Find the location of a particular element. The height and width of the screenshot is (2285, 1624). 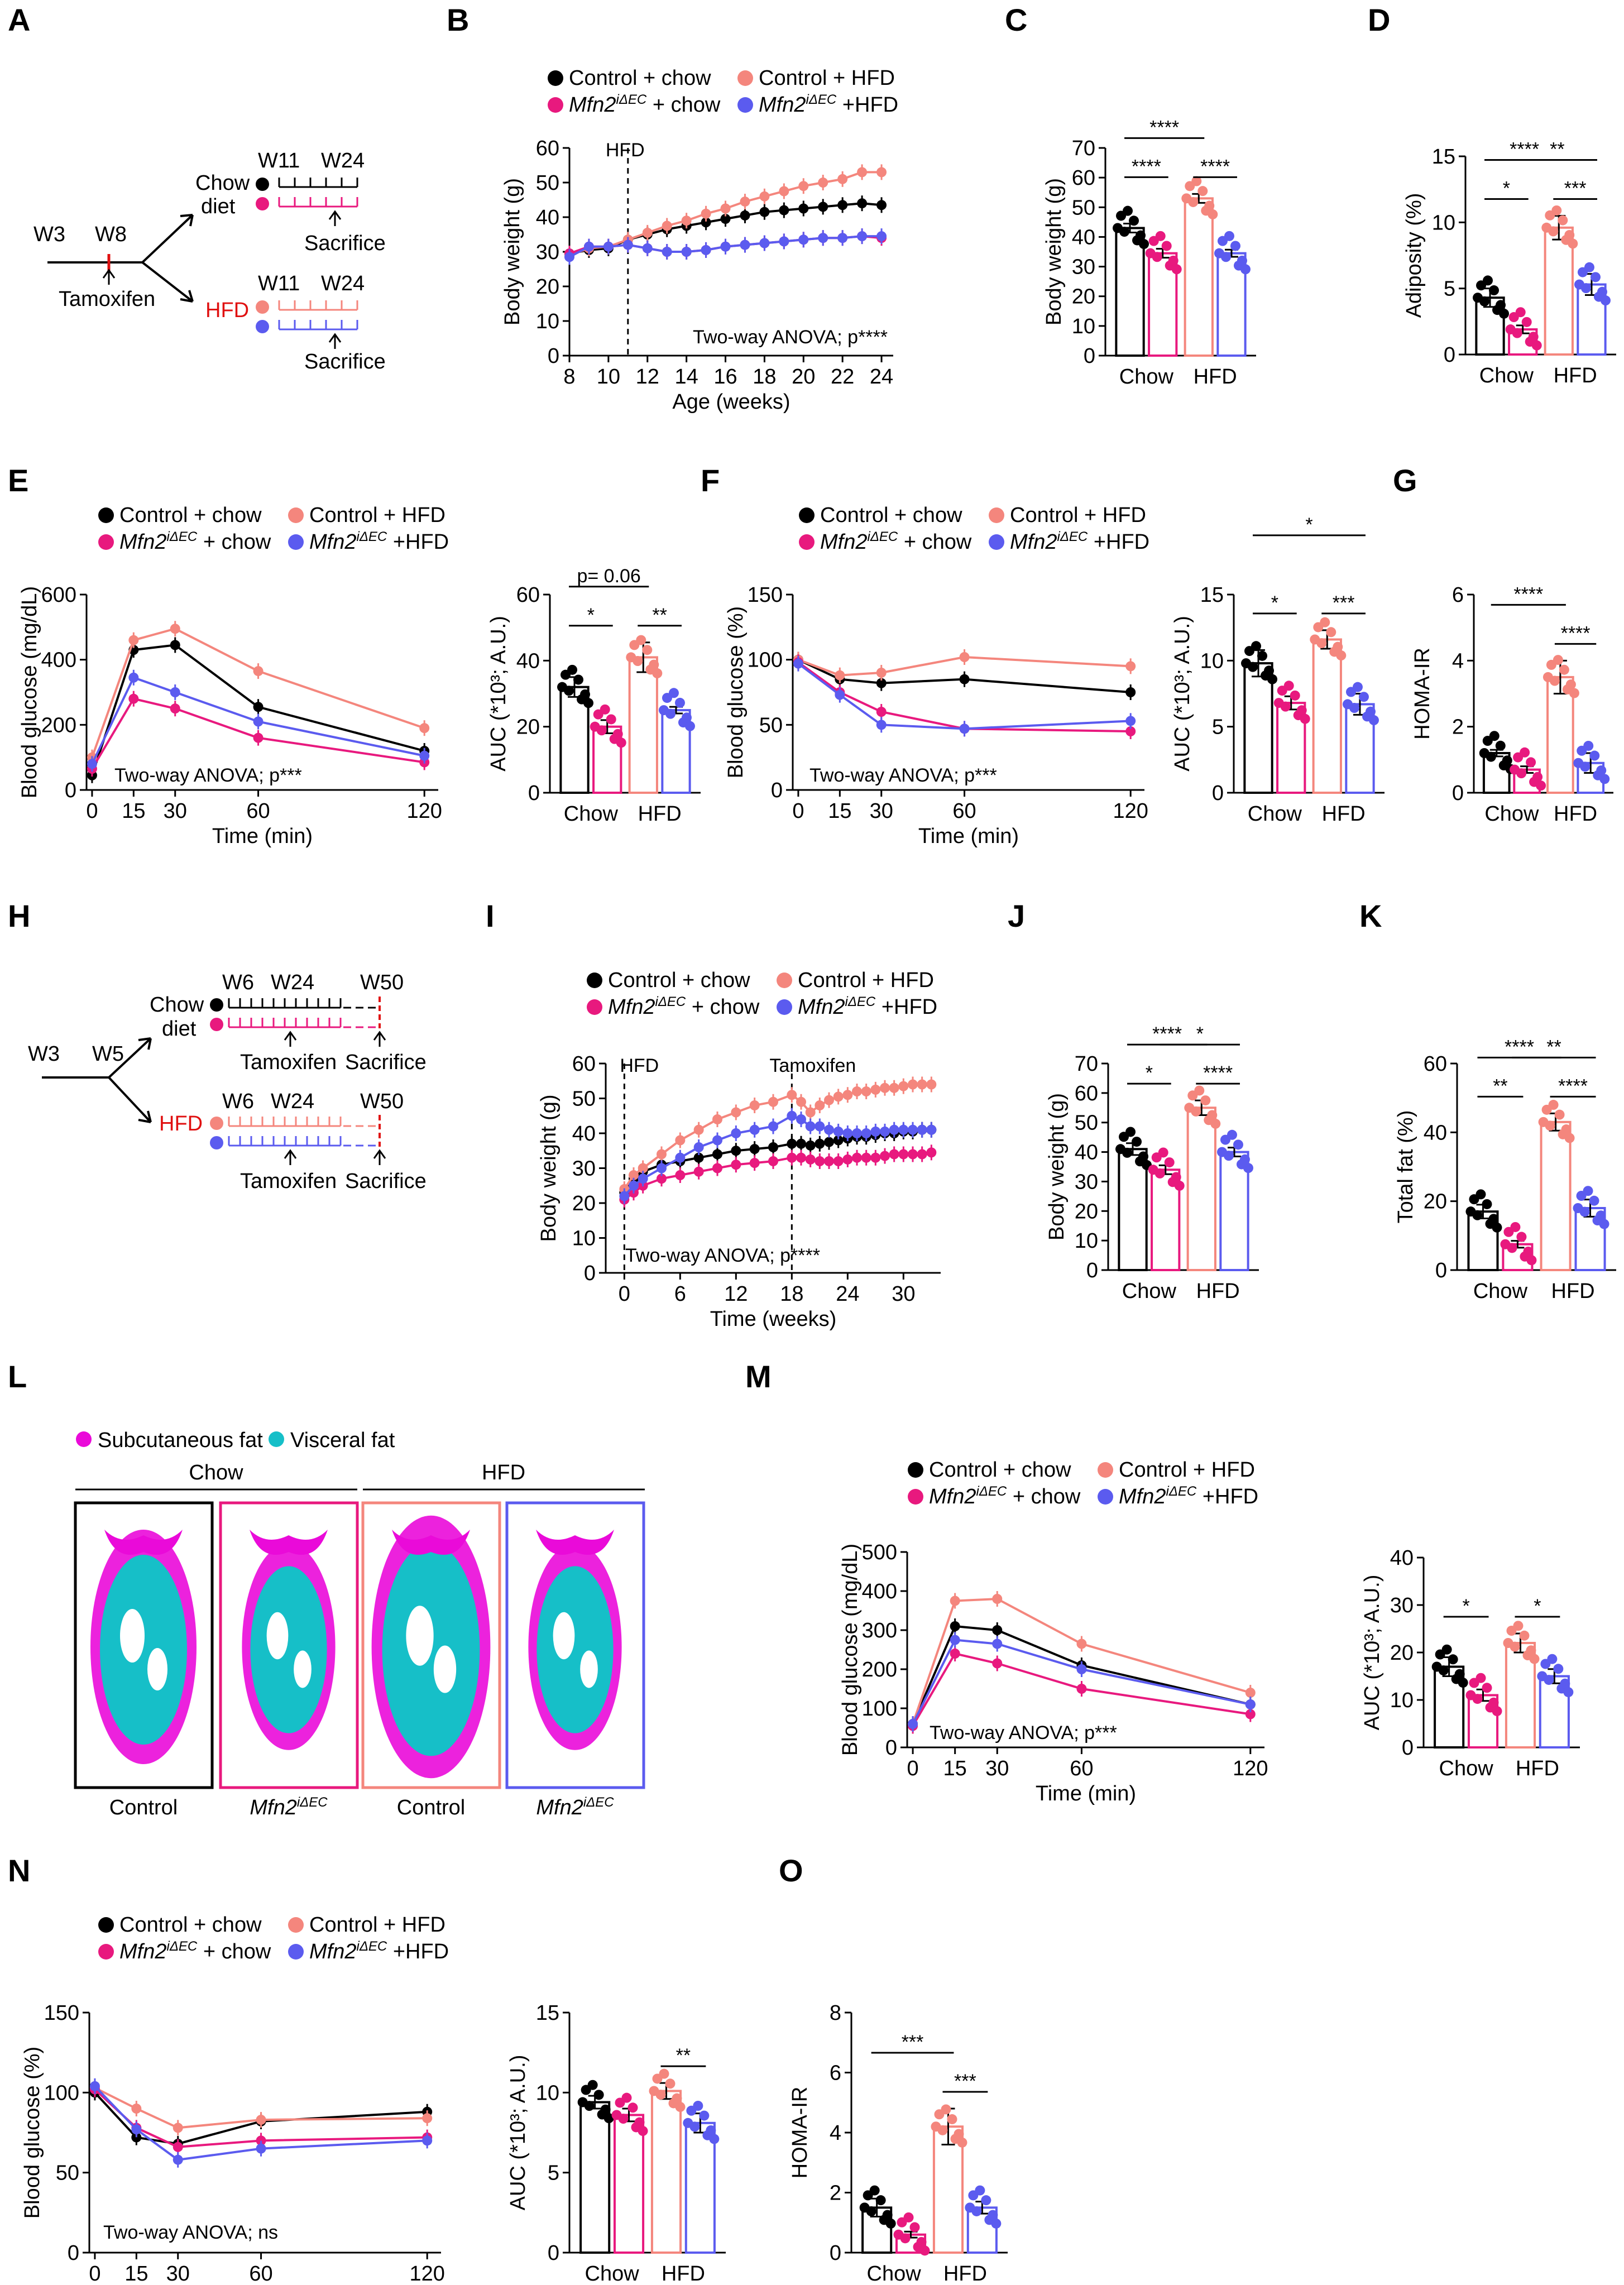

x-tick-label-B: 12 is located at coordinates (647, 377).